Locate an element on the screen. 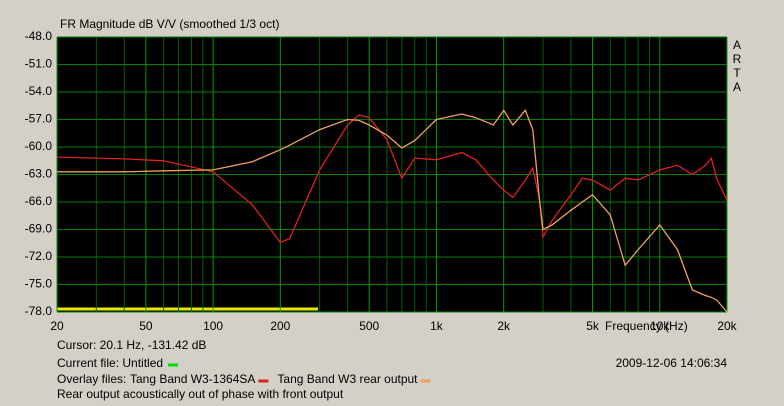  y-tick-label: -78.0 is located at coordinates (39, 311).